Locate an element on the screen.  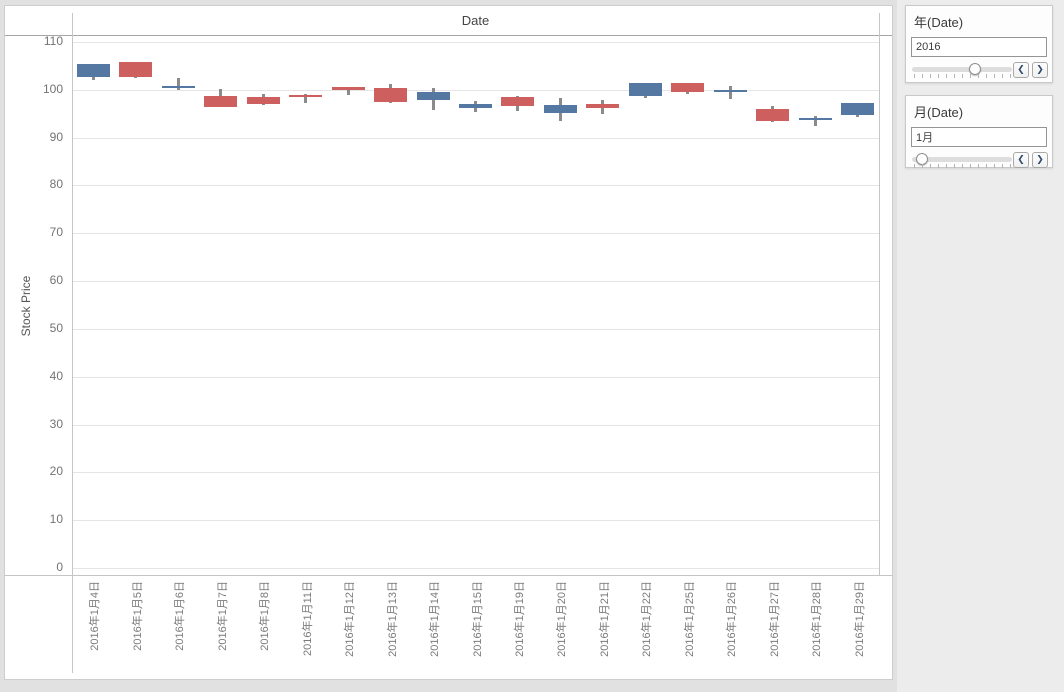
year-slider: ❮ ❯ is located at coordinates (980, 71).